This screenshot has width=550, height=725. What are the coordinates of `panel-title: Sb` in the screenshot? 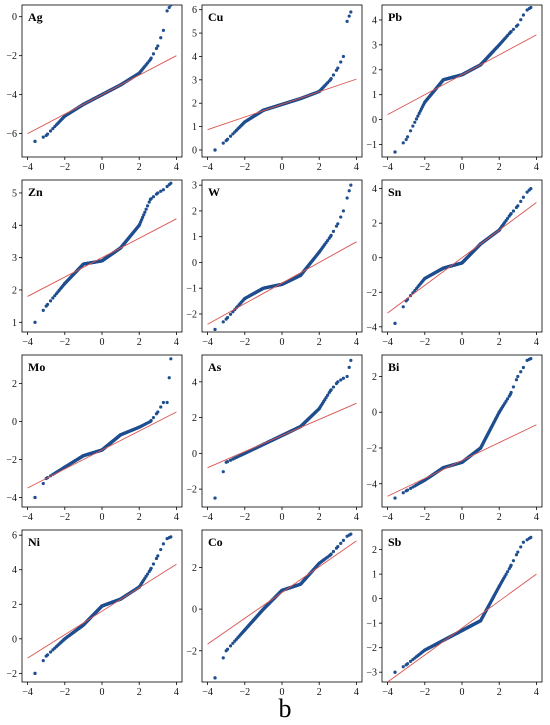 It's located at (395, 542).